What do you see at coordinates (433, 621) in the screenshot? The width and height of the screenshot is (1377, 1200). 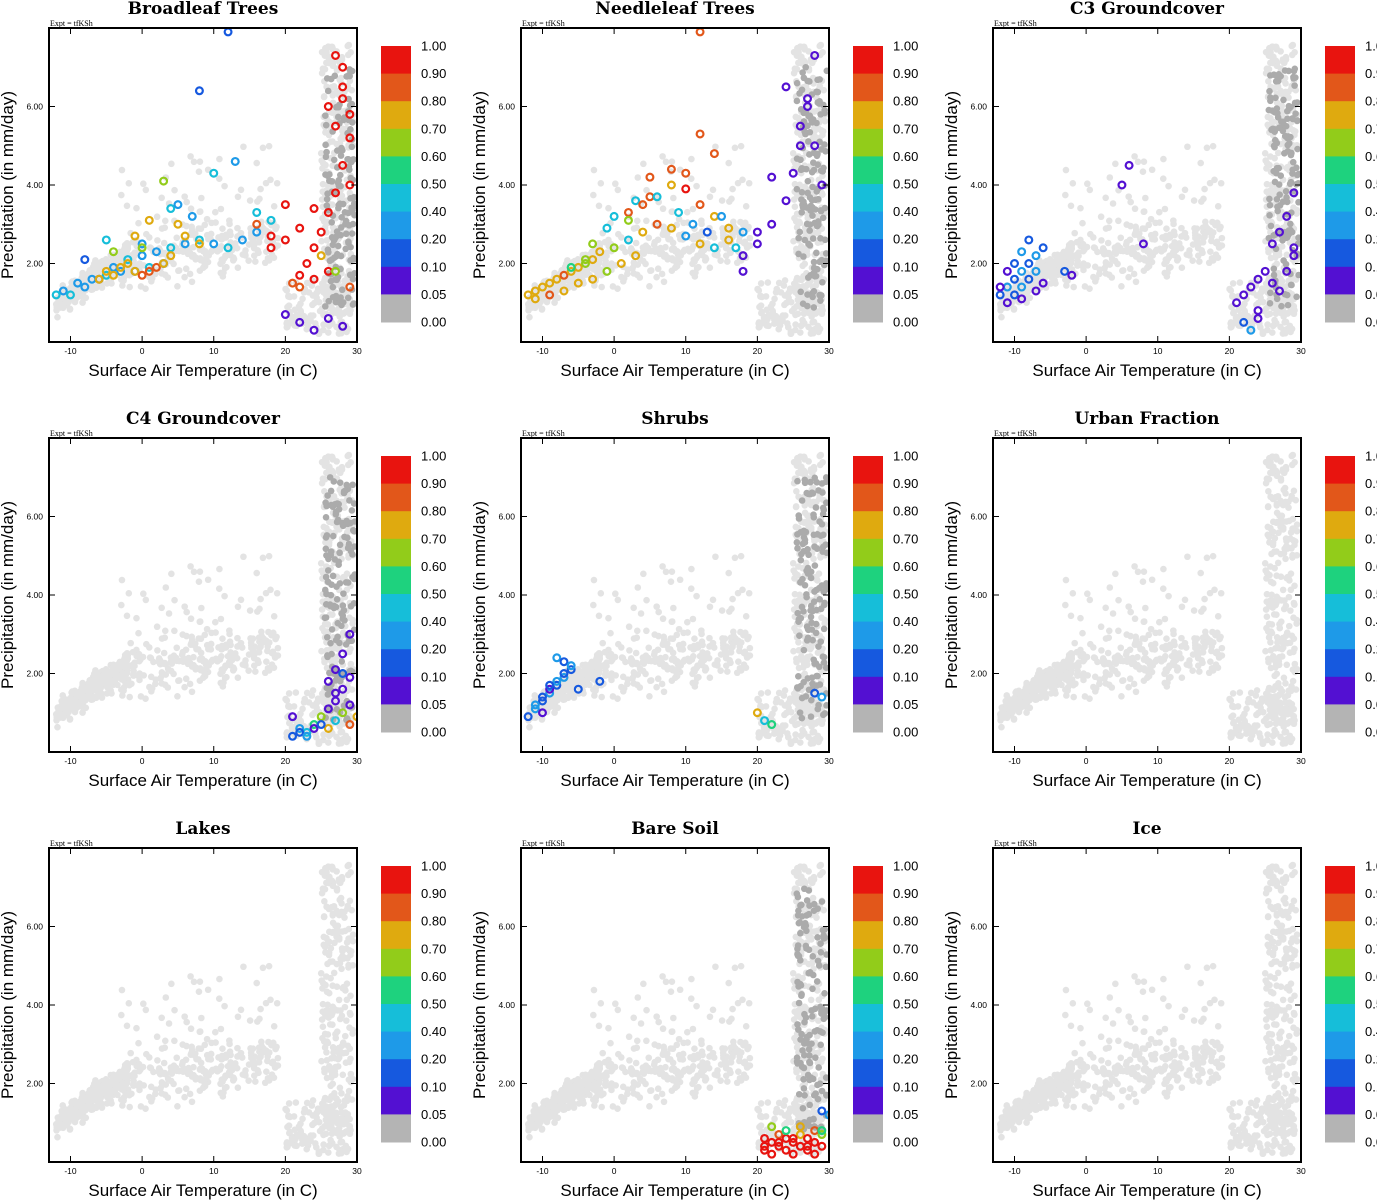 I see `colorbar-label: 0.40` at bounding box center [433, 621].